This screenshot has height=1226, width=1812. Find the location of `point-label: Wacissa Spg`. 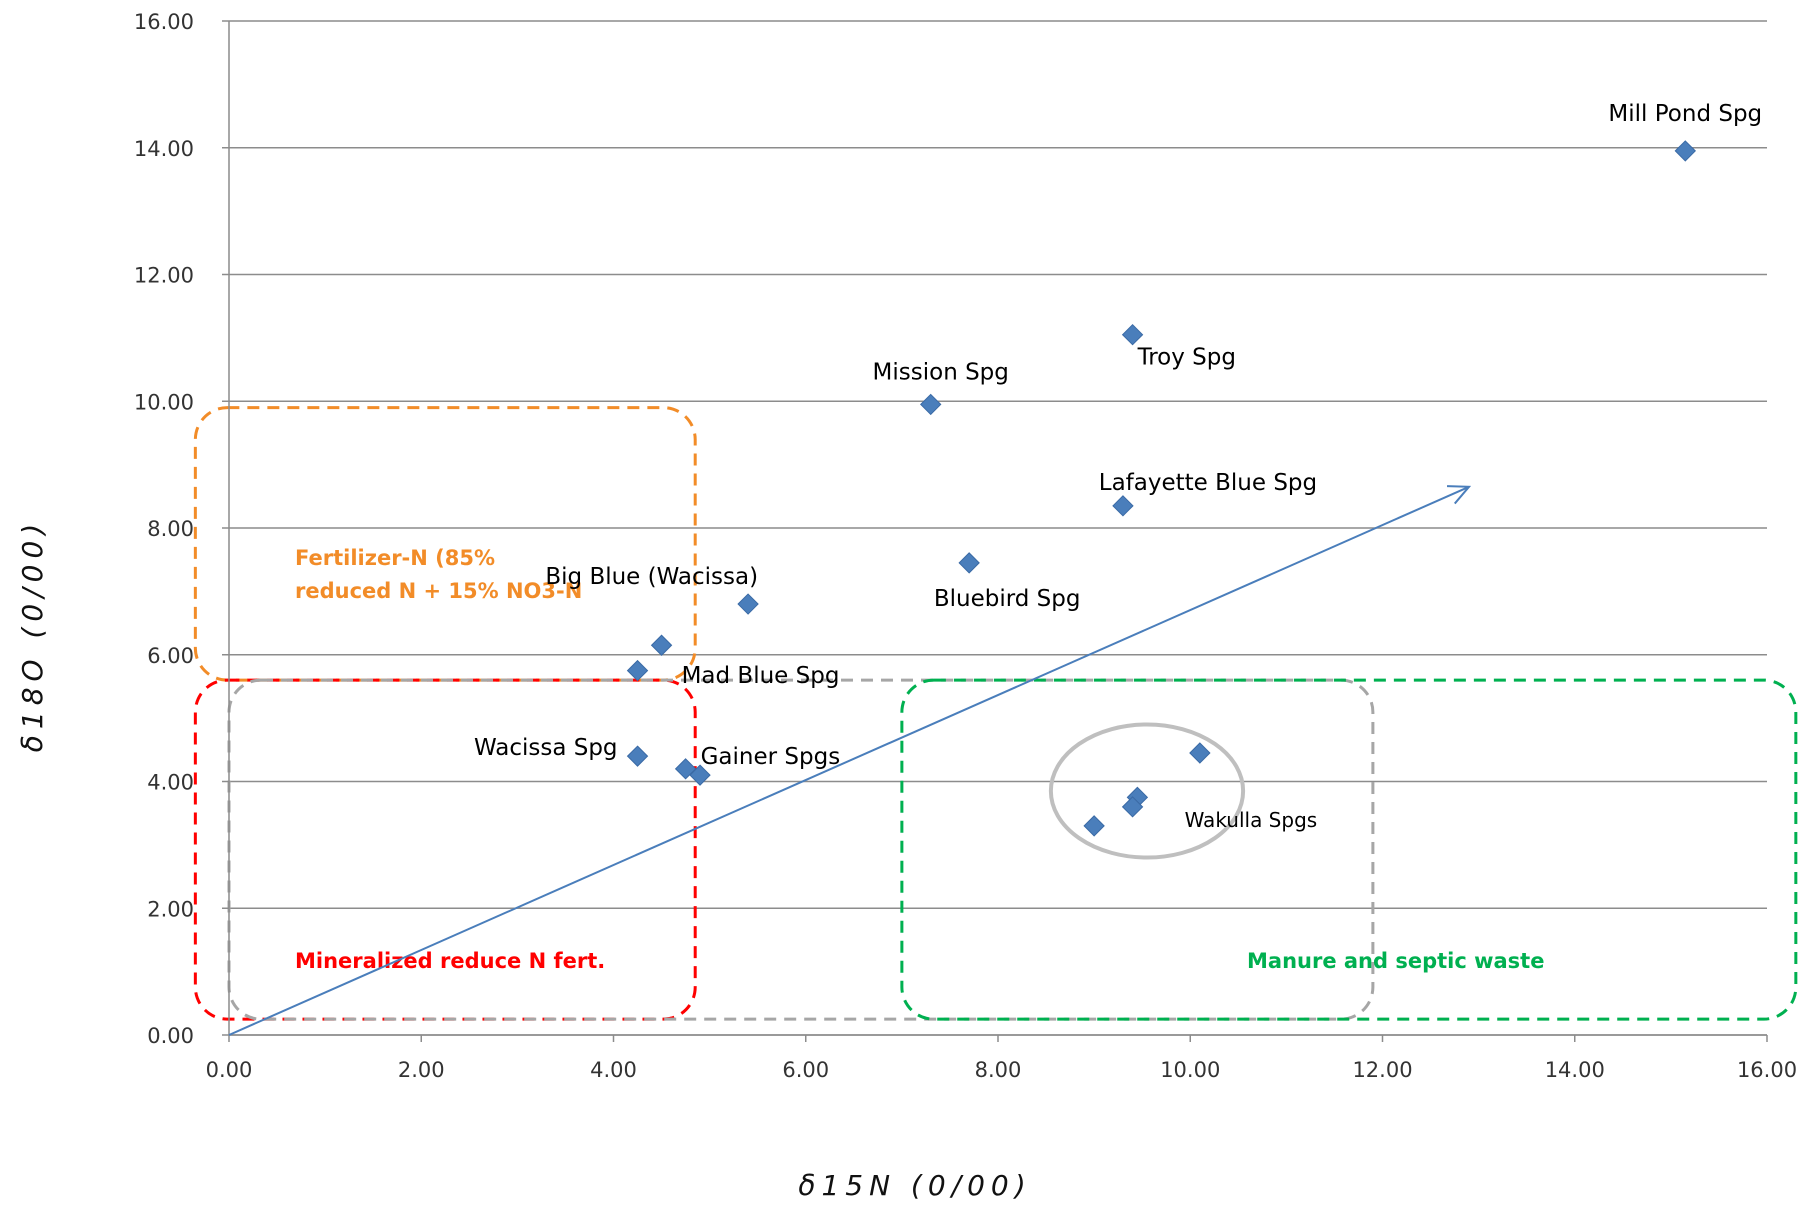

point-label: Wacissa Spg is located at coordinates (546, 748).